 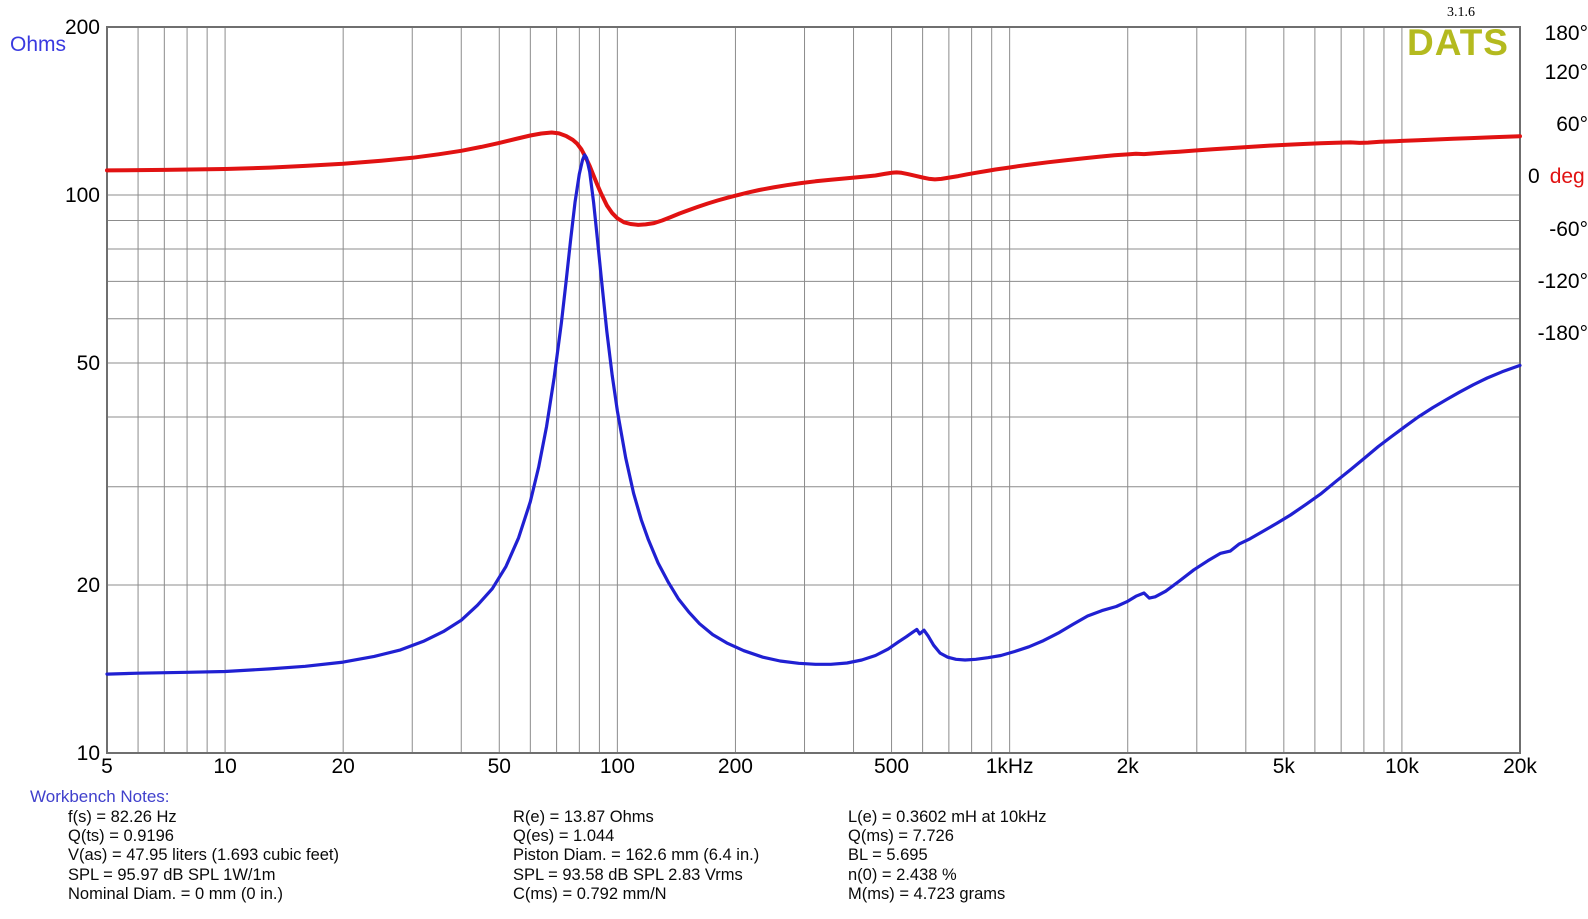 What do you see at coordinates (1401, 766) in the screenshot?
I see `bottom-axis-tick: 10k` at bounding box center [1401, 766].